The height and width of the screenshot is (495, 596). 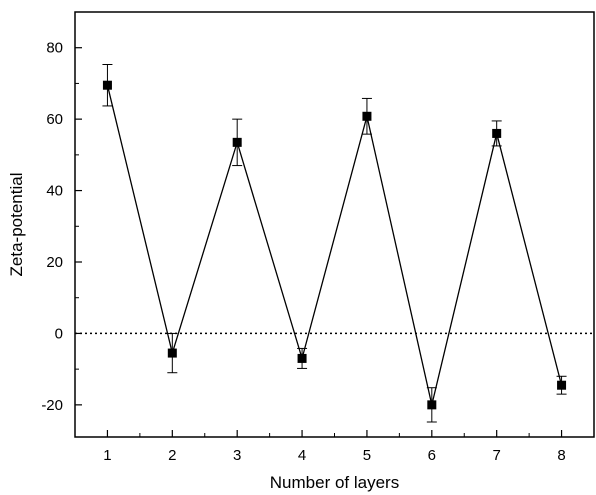 I want to click on x-tick-label: 4, so click(x=302, y=455).